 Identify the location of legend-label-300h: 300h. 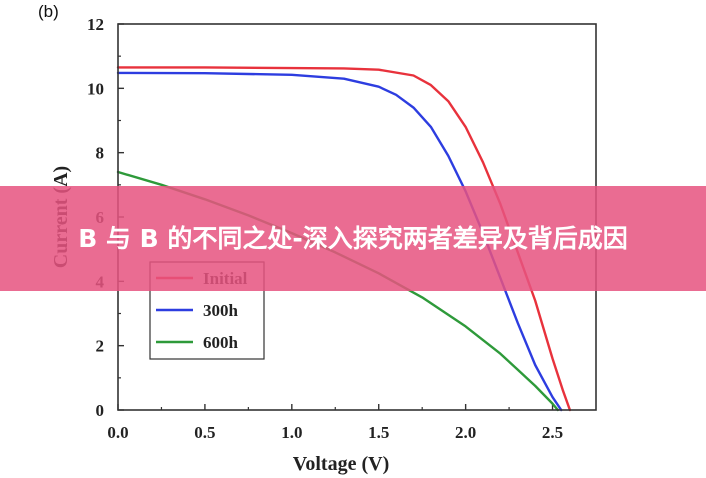
(221, 310).